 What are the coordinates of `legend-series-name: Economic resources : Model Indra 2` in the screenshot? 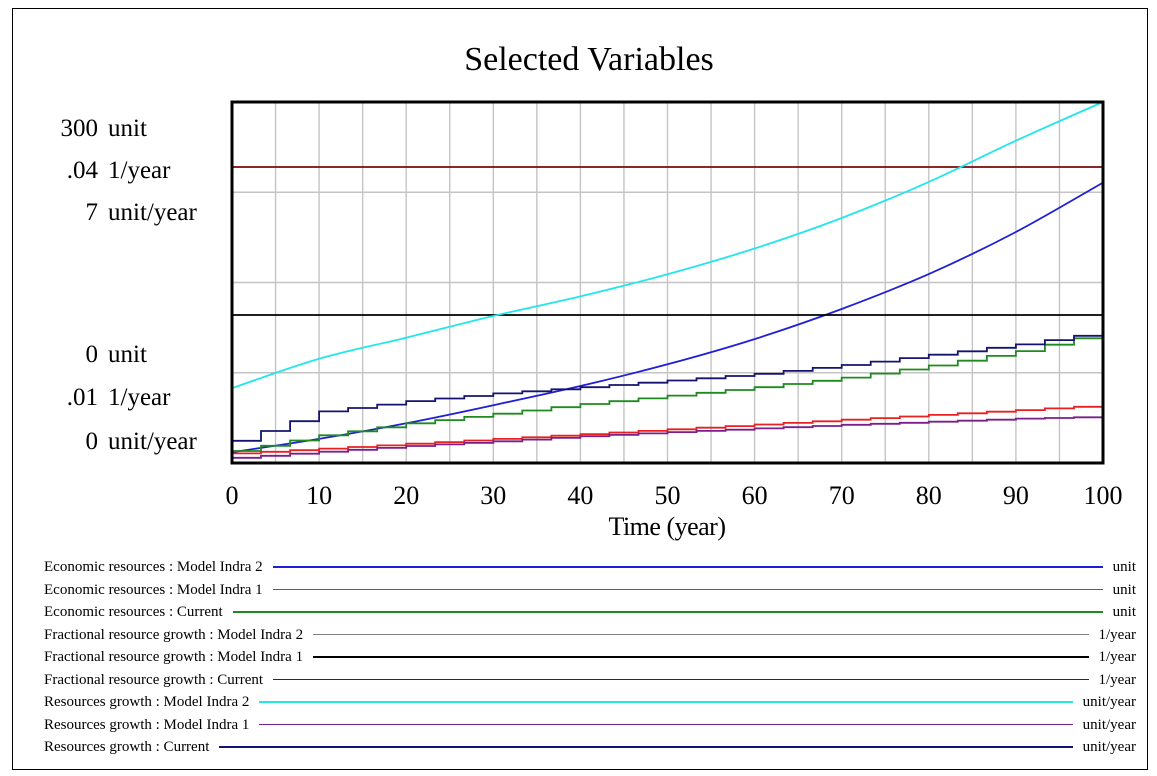 It's located at (158, 567).